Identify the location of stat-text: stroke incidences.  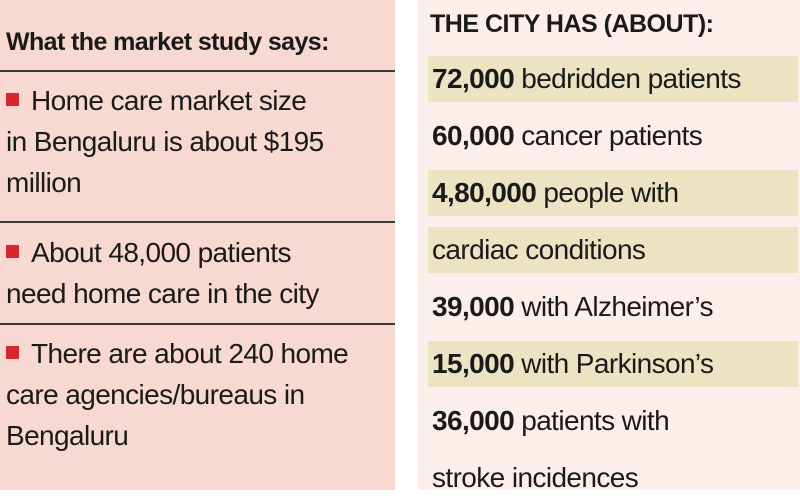
(535, 477).